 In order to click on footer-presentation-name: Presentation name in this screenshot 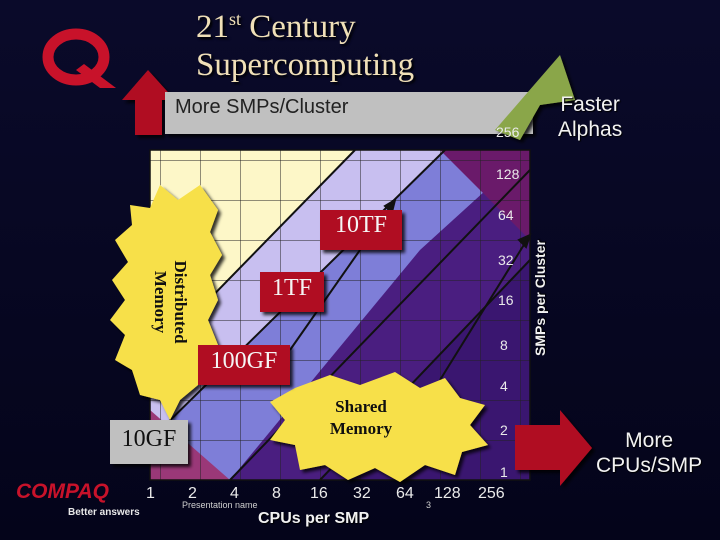, I will do `click(220, 505)`.